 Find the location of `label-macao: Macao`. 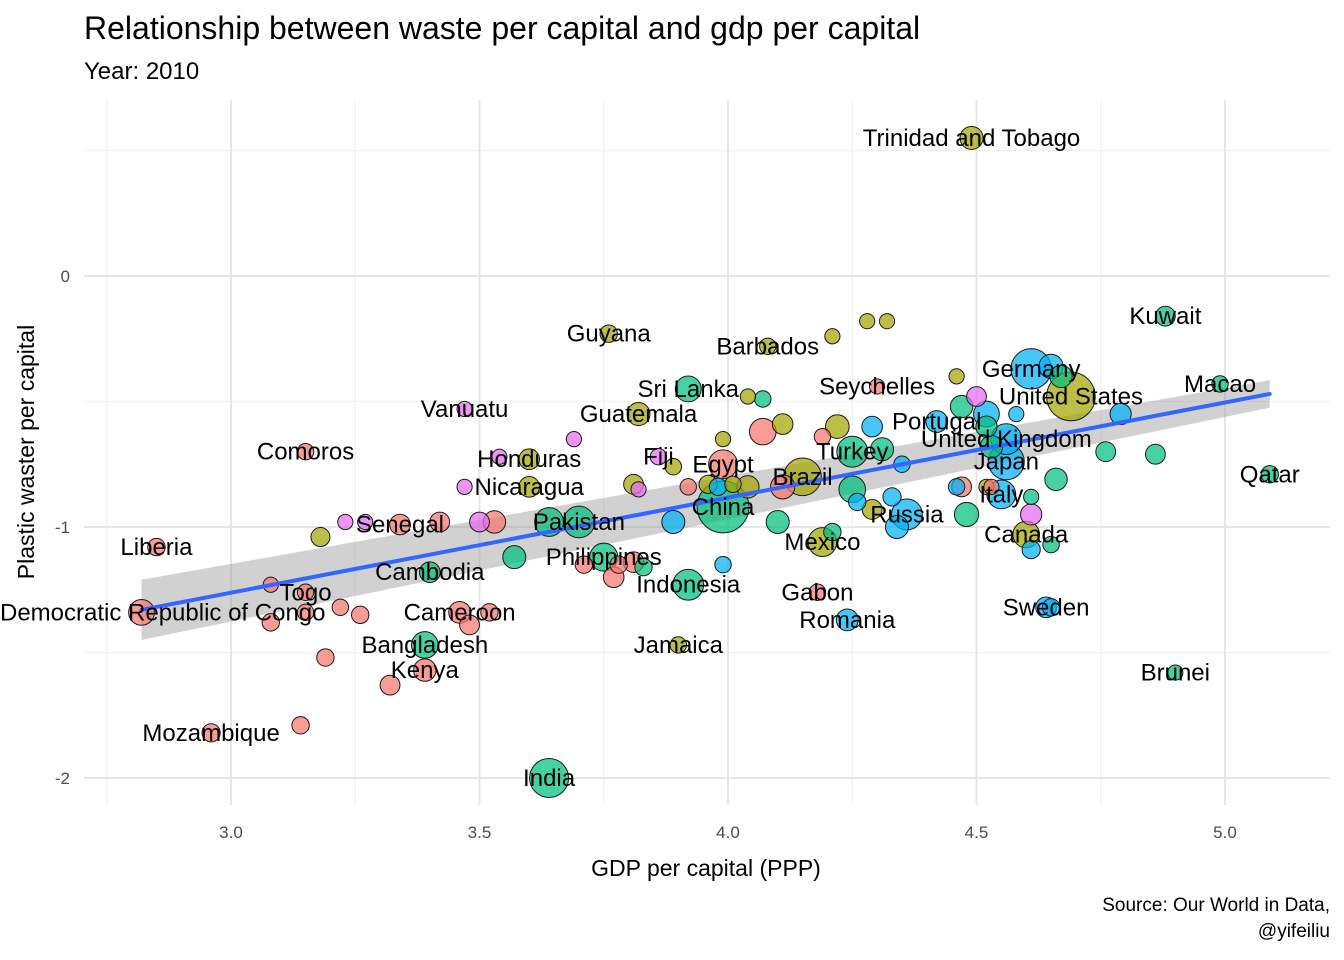

label-macao: Macao is located at coordinates (1220, 384).